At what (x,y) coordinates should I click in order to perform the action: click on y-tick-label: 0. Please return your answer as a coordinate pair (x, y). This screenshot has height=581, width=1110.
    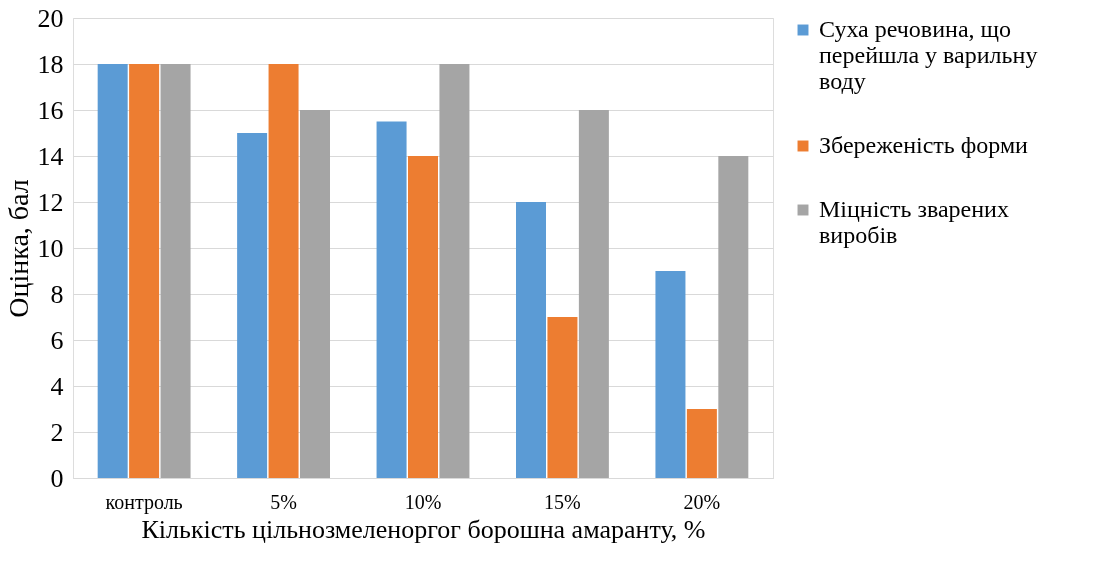
    Looking at the image, I should click on (57, 478).